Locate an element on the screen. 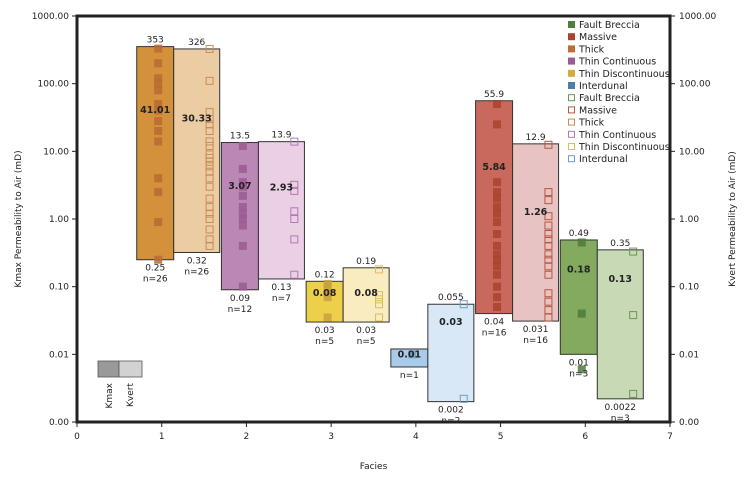 This screenshot has width=750, height=480. sample-count-label: n=7 is located at coordinates (281, 299).